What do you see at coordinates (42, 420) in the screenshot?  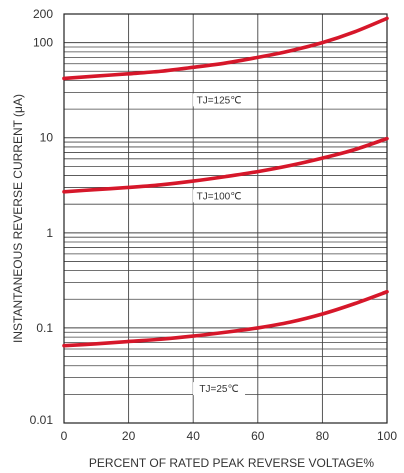 I see `y-tick-label: 0.01` at bounding box center [42, 420].